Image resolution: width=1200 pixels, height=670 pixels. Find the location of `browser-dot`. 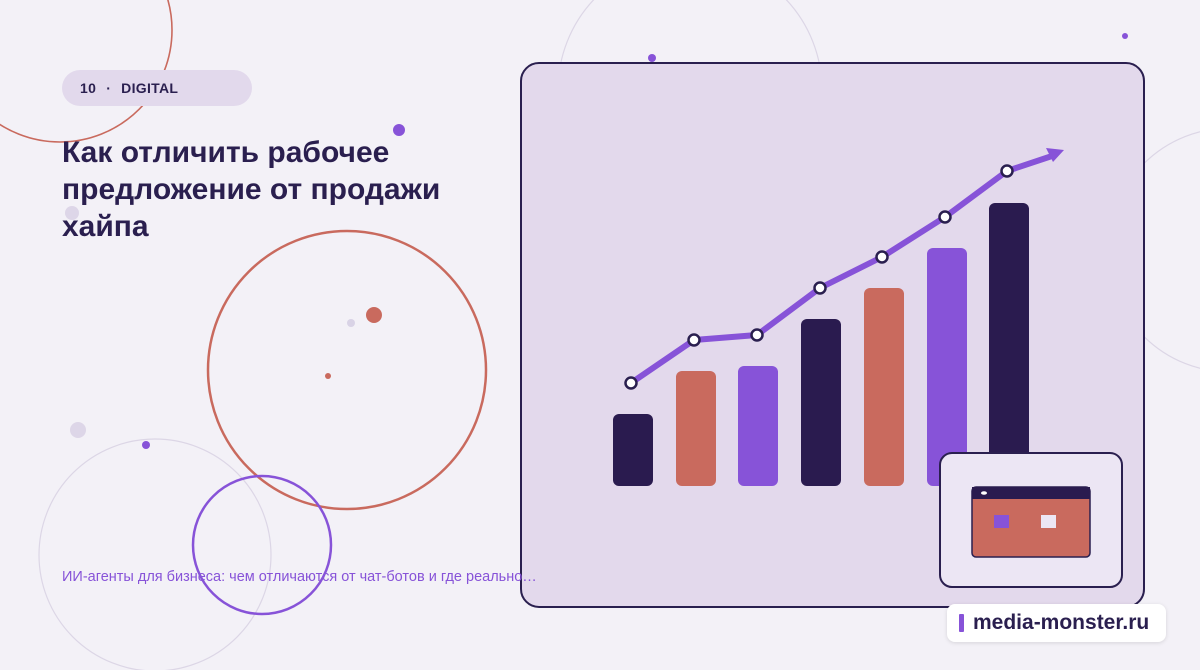

browser-dot is located at coordinates (984, 493).